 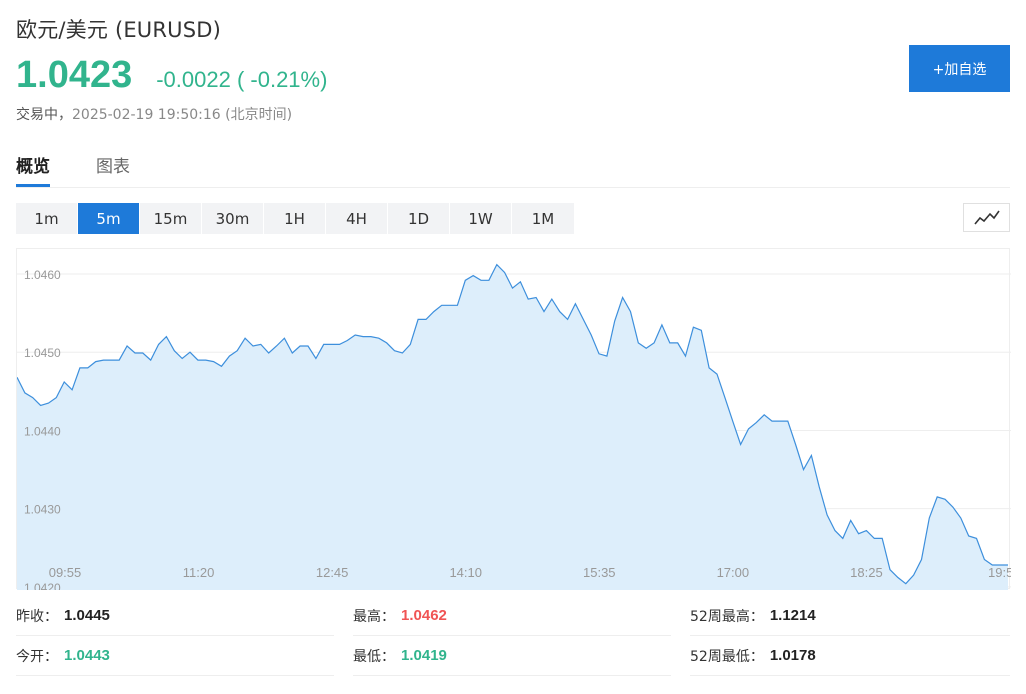 What do you see at coordinates (850, 656) in the screenshot?
I see `stat-52w-low: 52周最低： 1.0178` at bounding box center [850, 656].